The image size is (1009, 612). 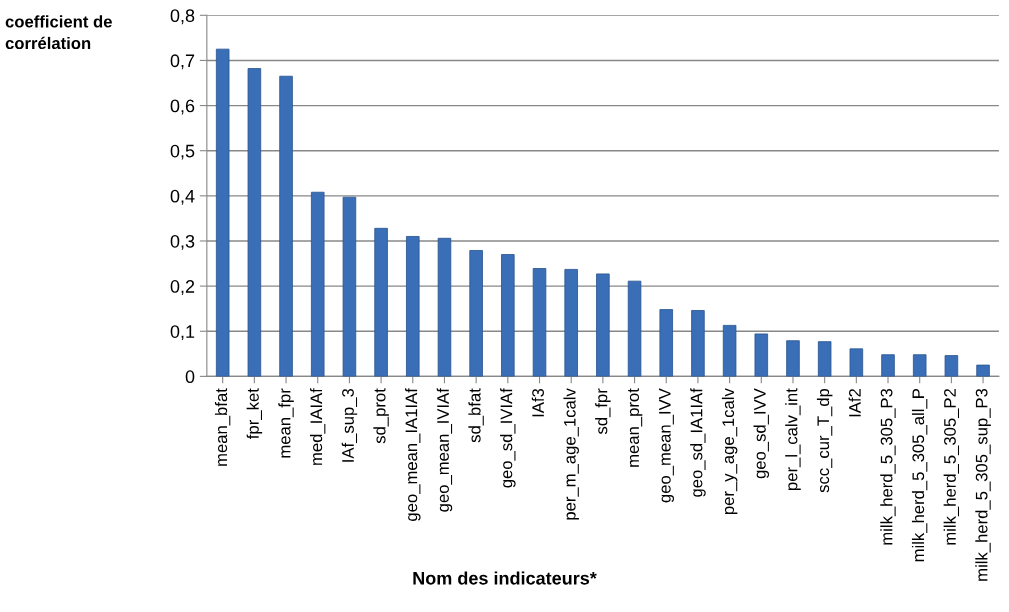 What do you see at coordinates (182, 107) in the screenshot?
I see `y-tick-label: 0,6` at bounding box center [182, 107].